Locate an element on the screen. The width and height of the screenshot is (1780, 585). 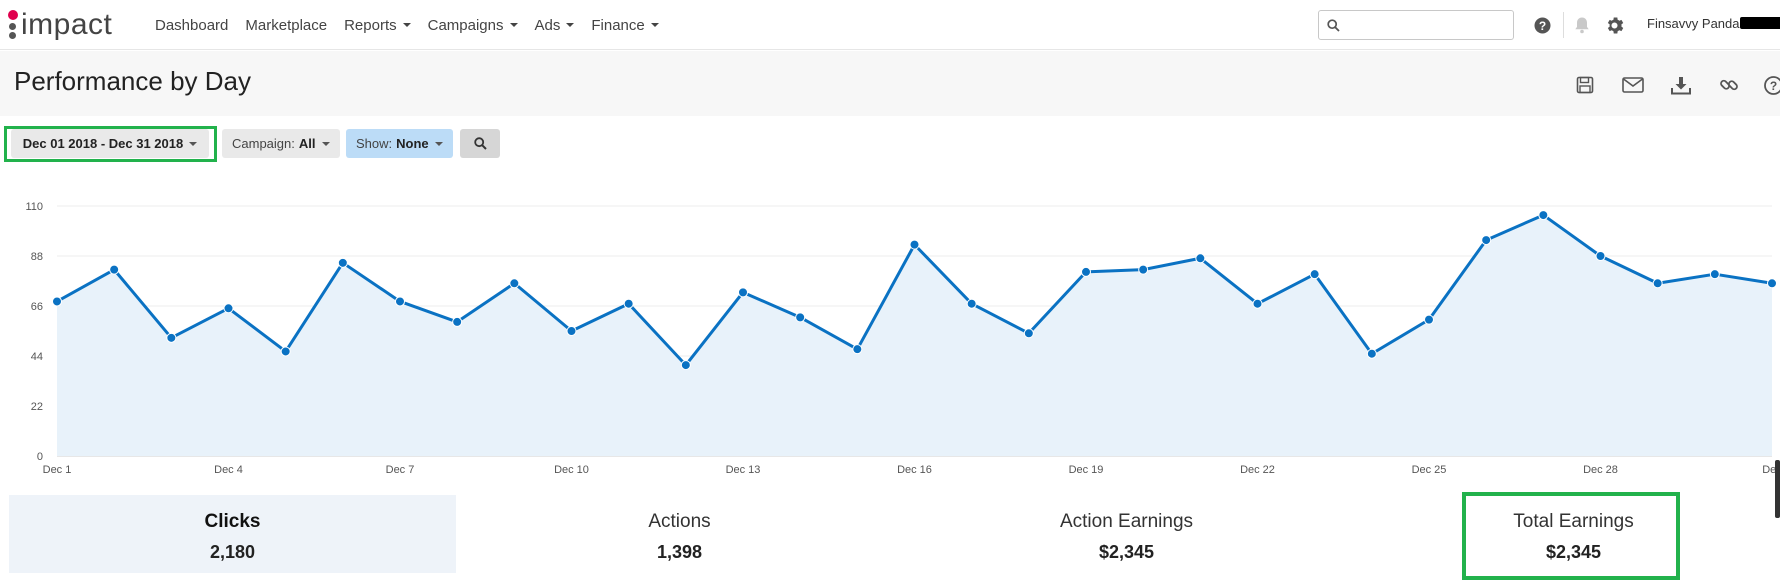
gear-icon is located at coordinates (1614, 25).